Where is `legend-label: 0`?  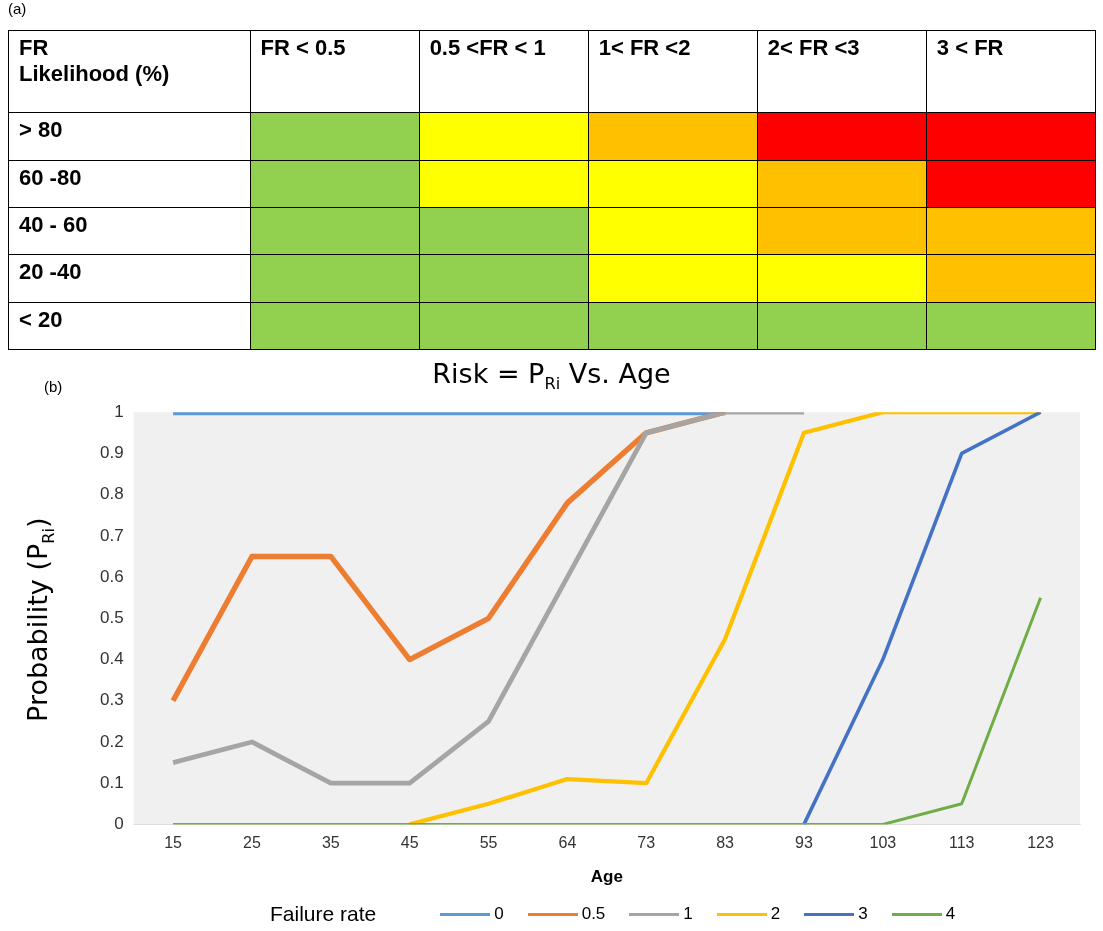
legend-label: 0 is located at coordinates (499, 914).